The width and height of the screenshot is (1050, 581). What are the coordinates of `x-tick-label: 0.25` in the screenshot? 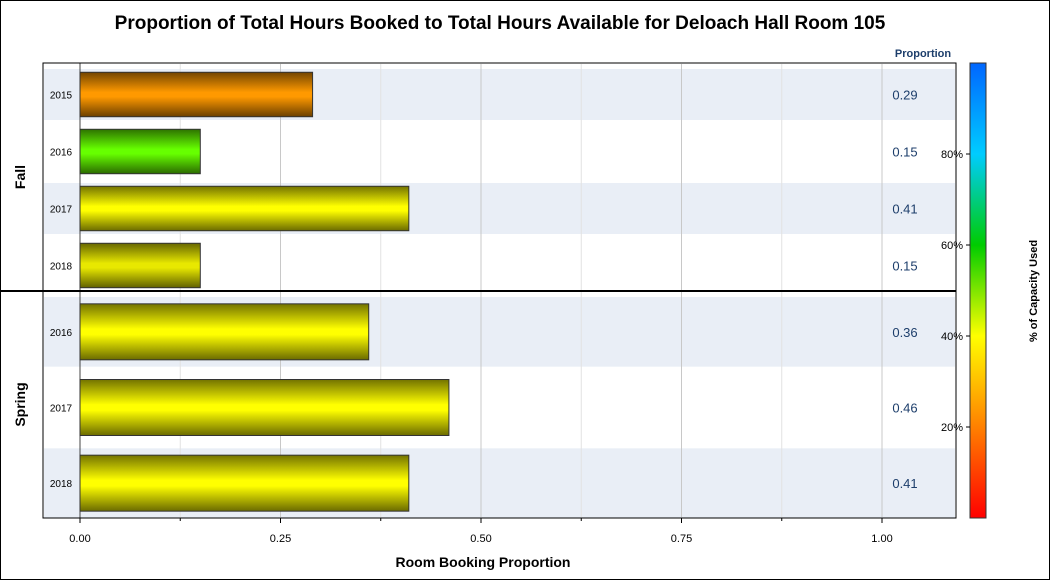 It's located at (280, 539).